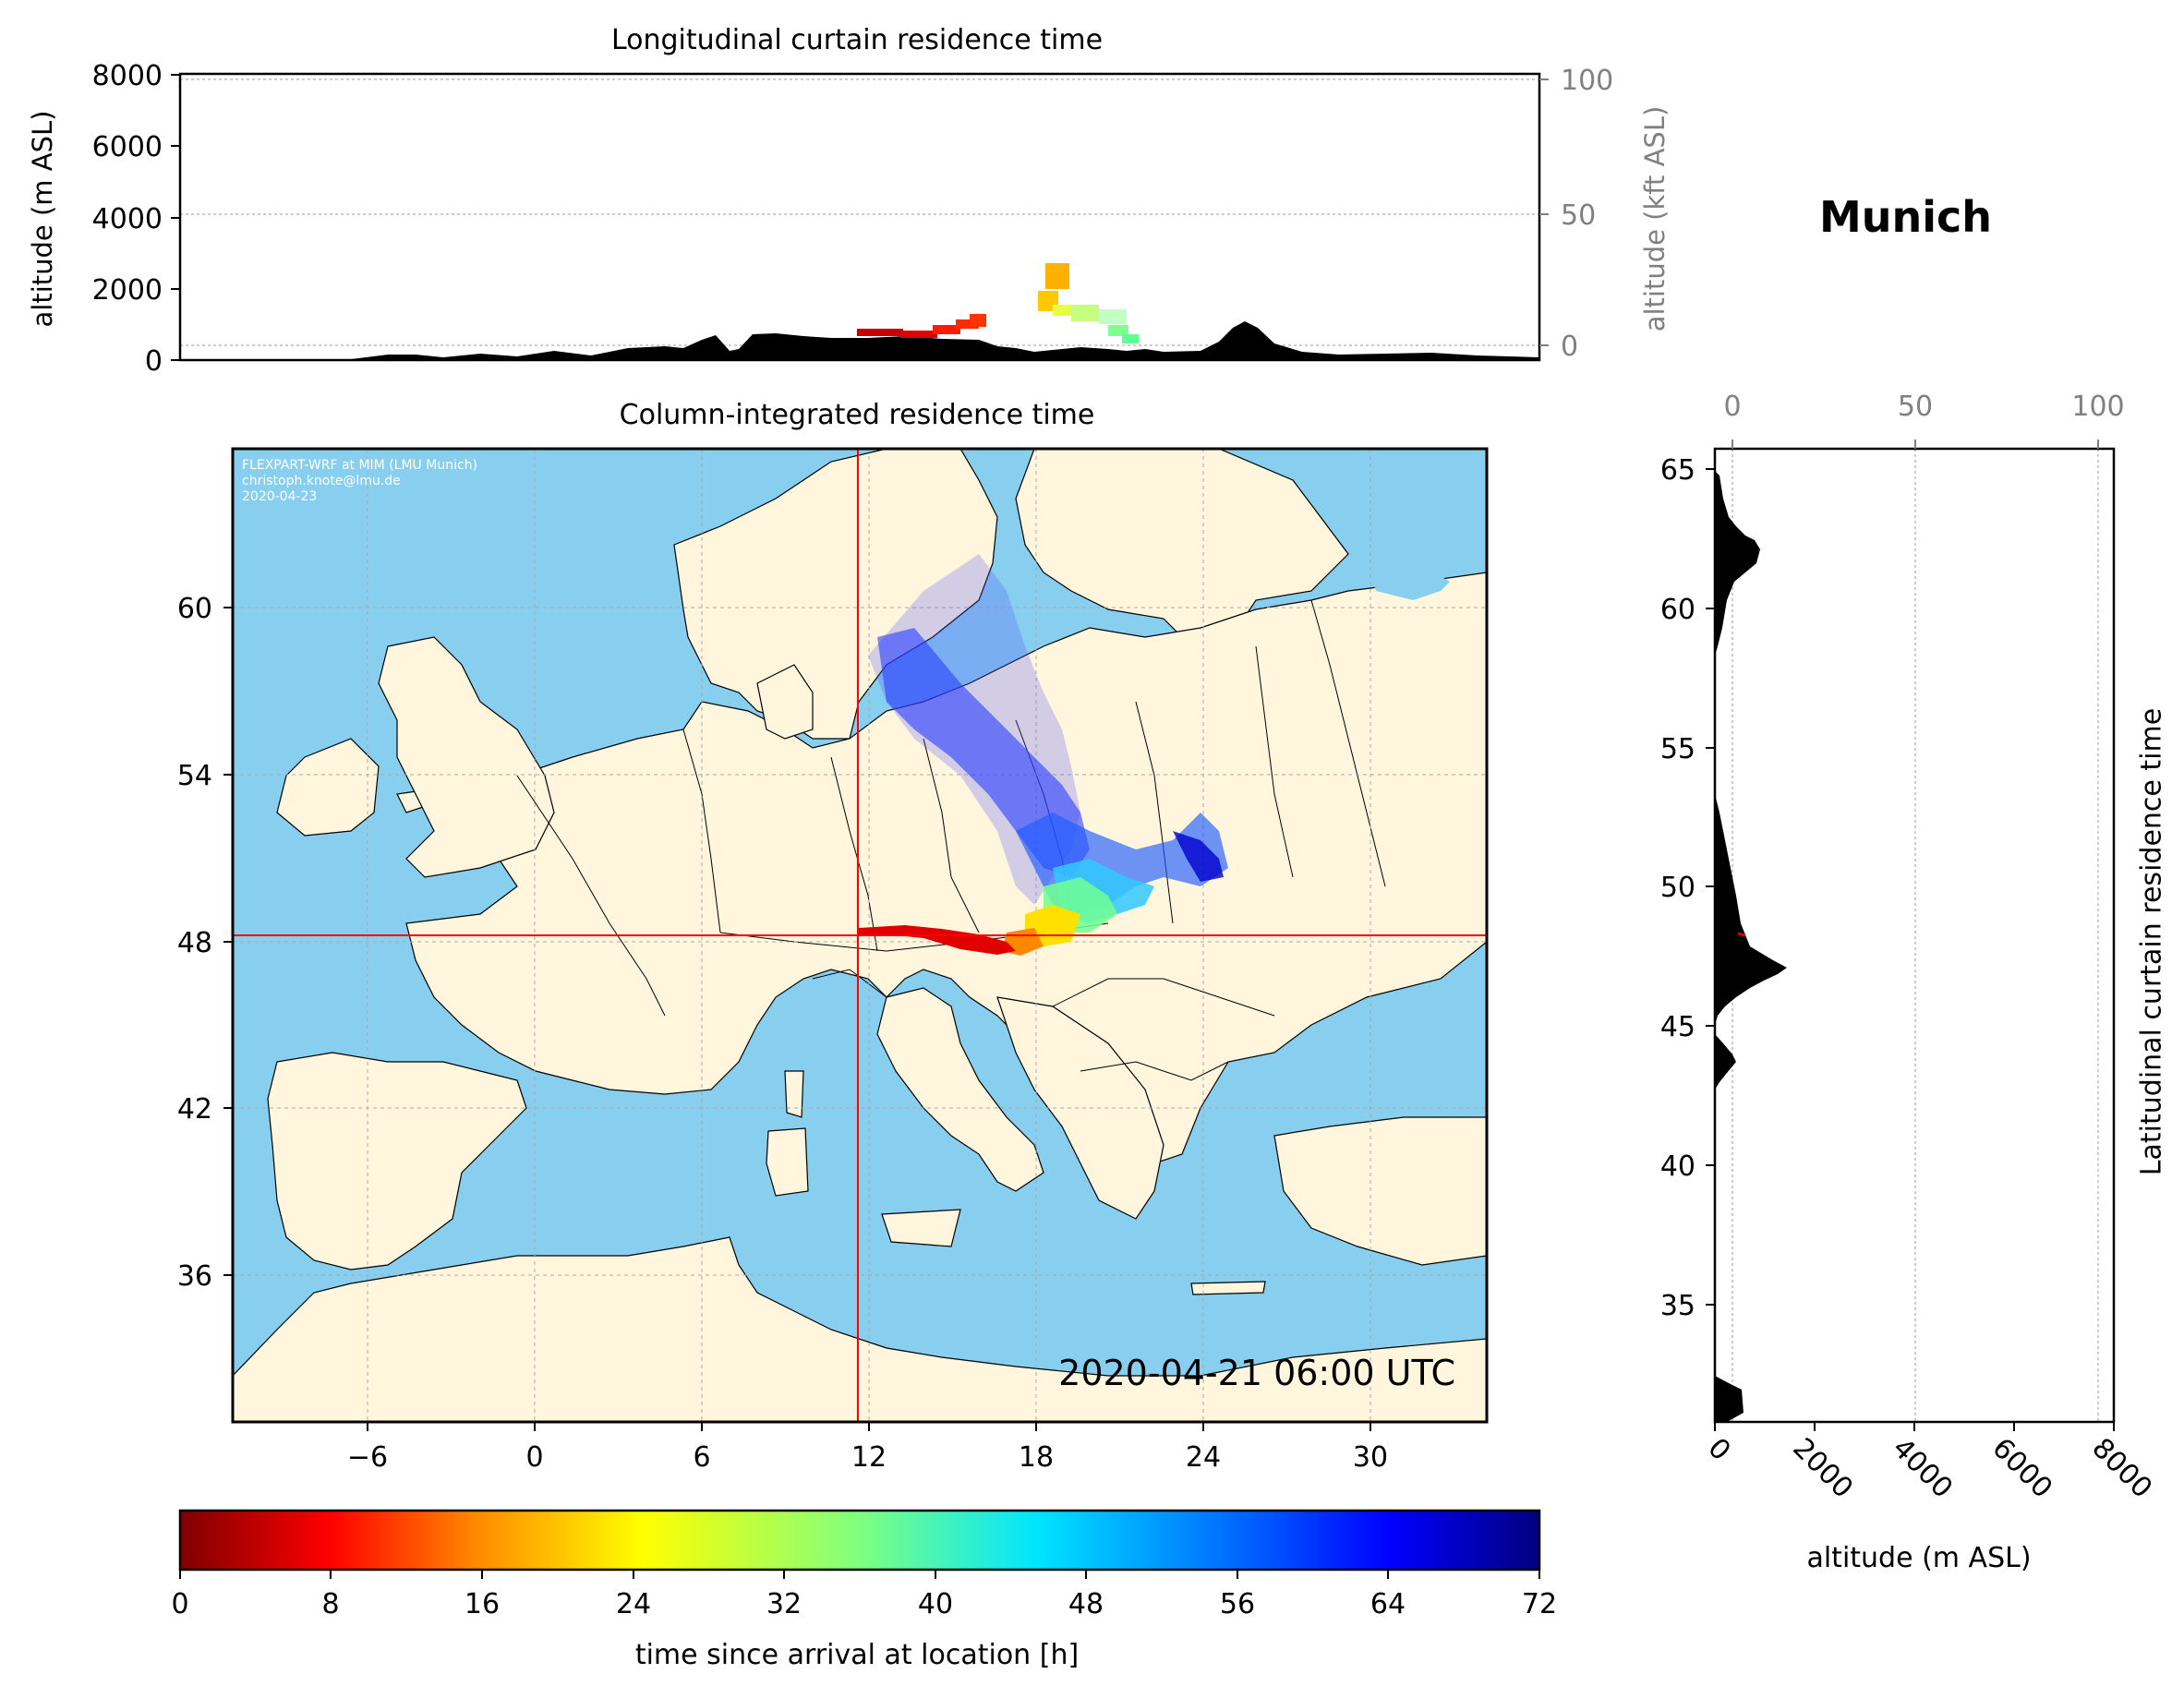 This screenshot has width=2184, height=1698. I want to click on ireland-land, so click(328, 787).